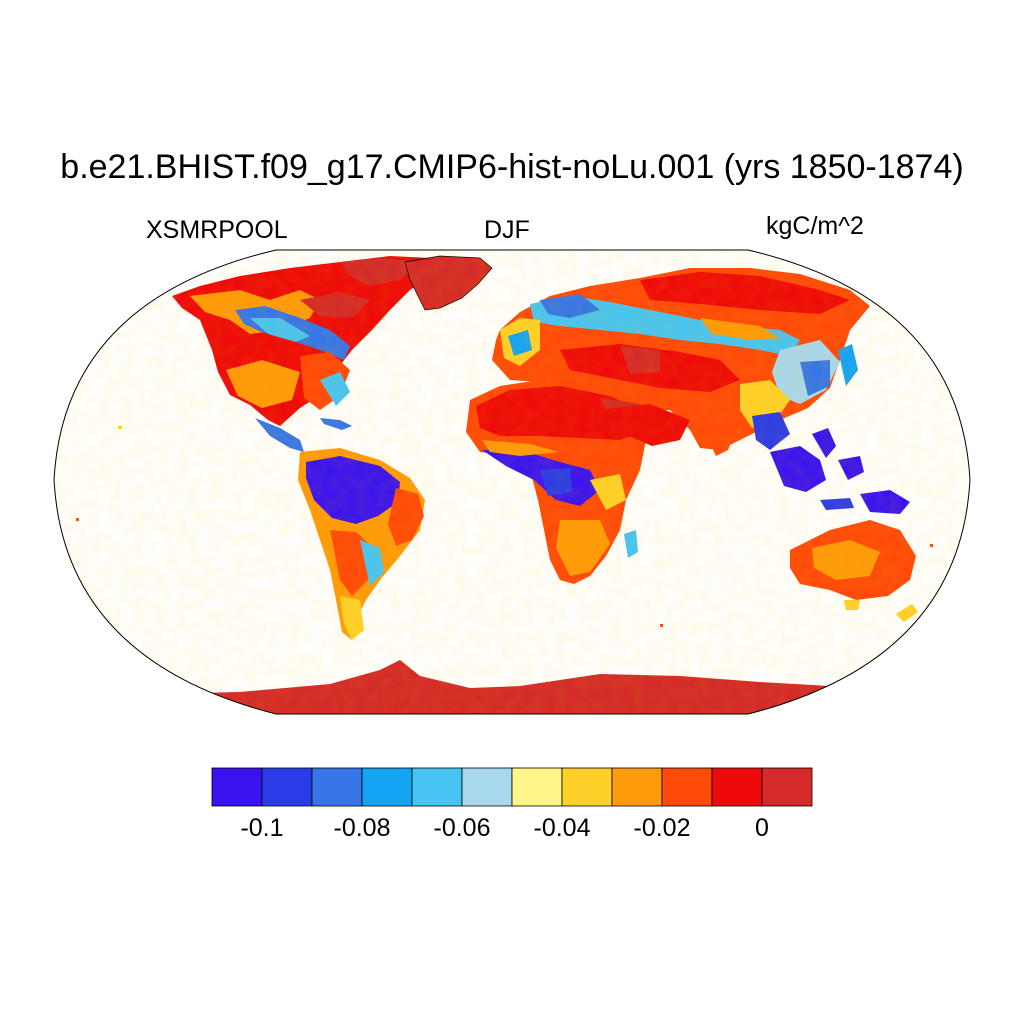 Image resolution: width=1024 pixels, height=1024 pixels. What do you see at coordinates (262, 828) in the screenshot?
I see `colorbar-tick-label: -0.1` at bounding box center [262, 828].